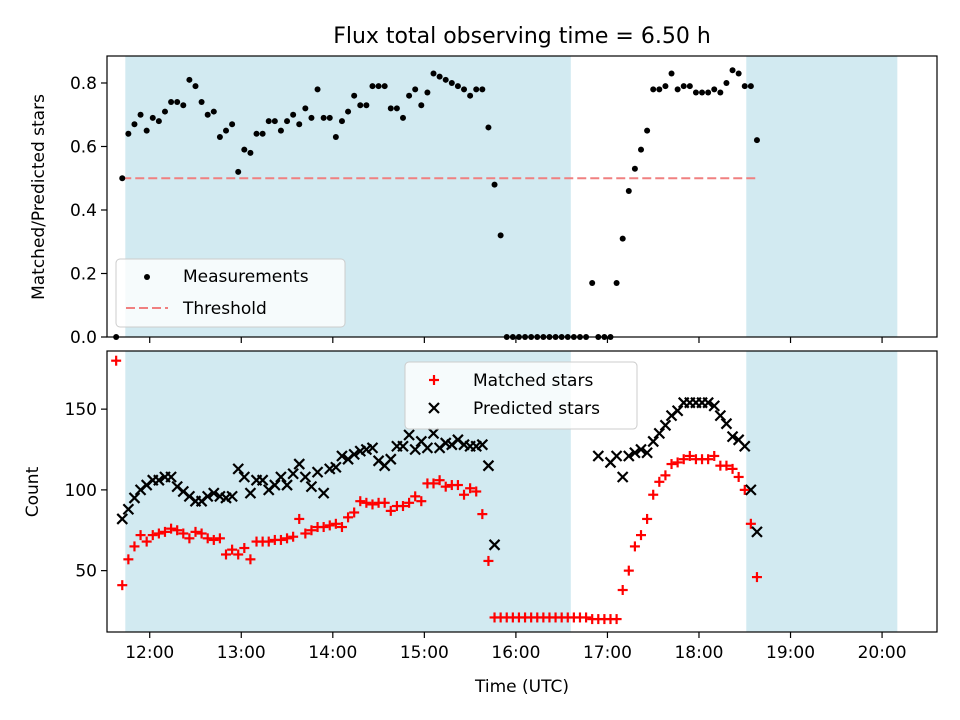  I want to click on top-ytick-label: 0.2, so click(83, 274).